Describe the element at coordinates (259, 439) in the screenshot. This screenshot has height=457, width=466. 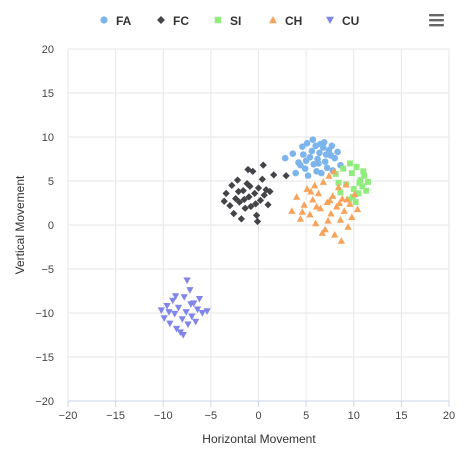
I see `x-axis-title: Horizontal Movement` at that location.